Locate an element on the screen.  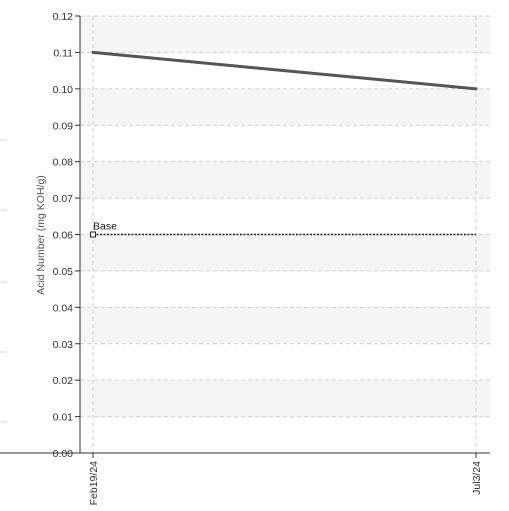
y-tick-label: 0.02 is located at coordinates (63, 381).